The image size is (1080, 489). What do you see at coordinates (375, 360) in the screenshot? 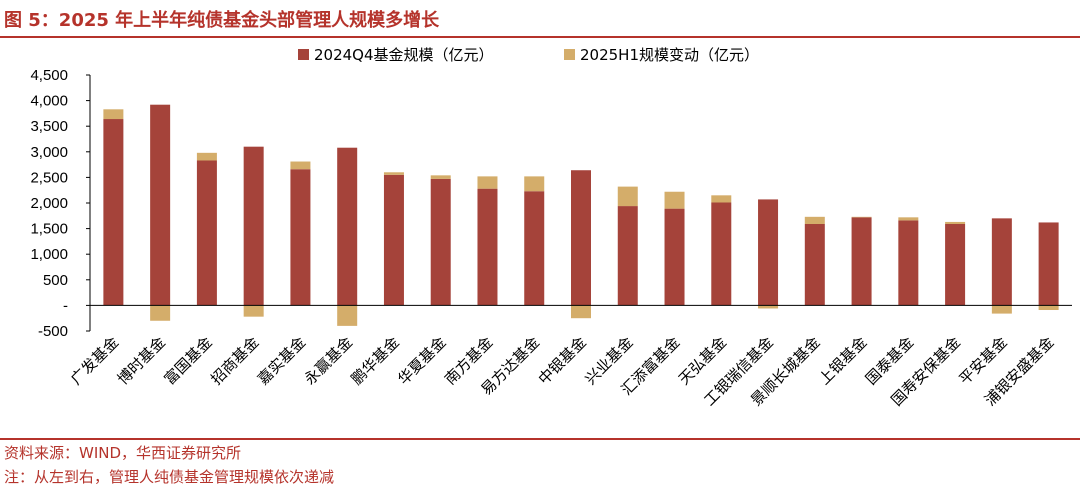
I see `x-category-label: 鹏华基金` at bounding box center [375, 360].